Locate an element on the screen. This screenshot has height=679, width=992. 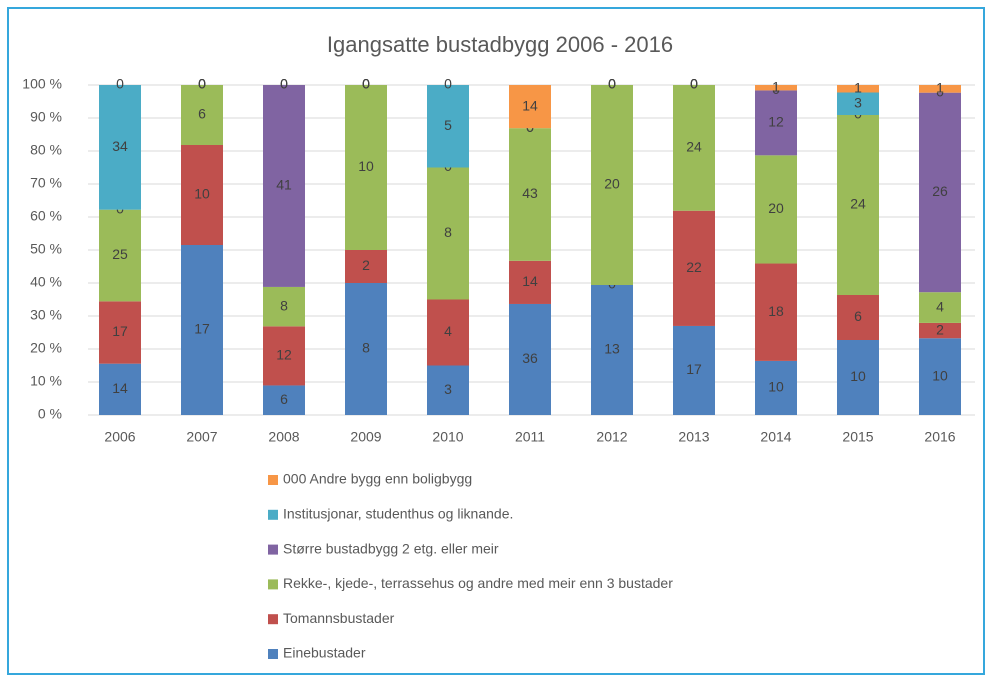
y-tick-label: 60 % is located at coordinates (46, 216).